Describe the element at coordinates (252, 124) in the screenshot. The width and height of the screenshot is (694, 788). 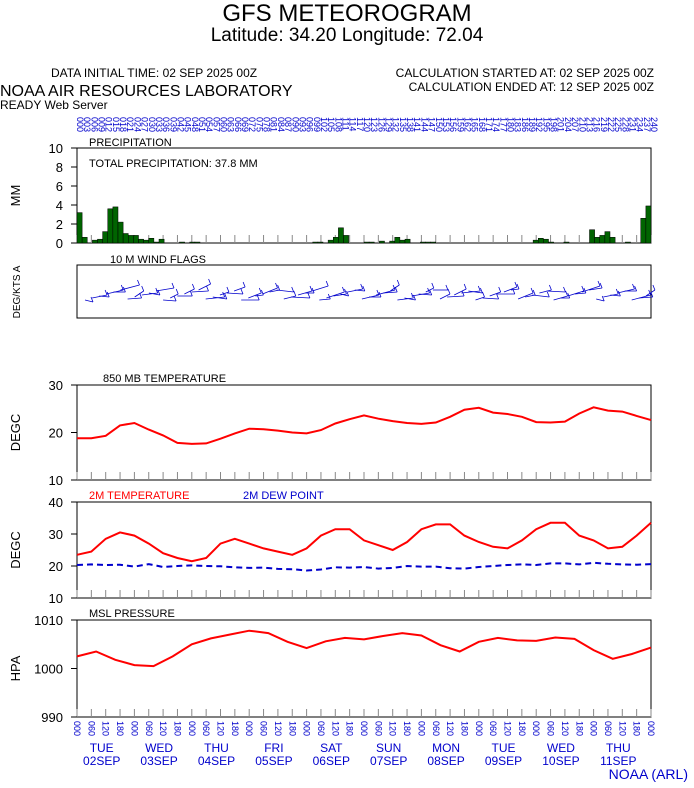
I see `top-hour-label: 072` at that location.